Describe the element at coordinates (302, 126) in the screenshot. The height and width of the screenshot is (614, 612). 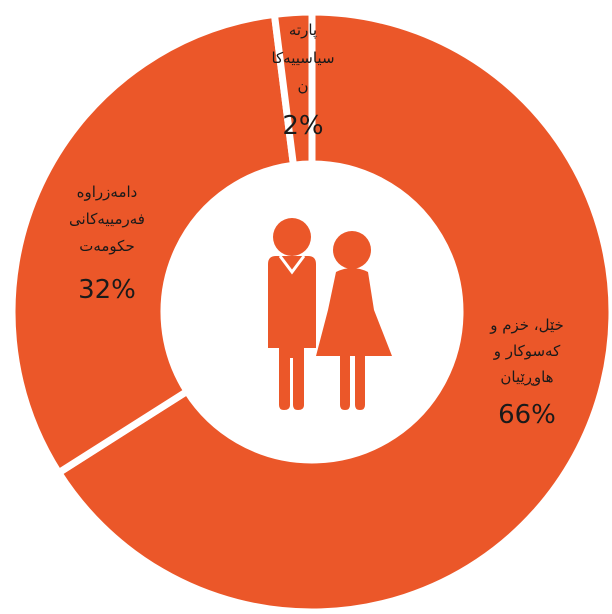
I see `slice-2-percent: 2%` at that location.